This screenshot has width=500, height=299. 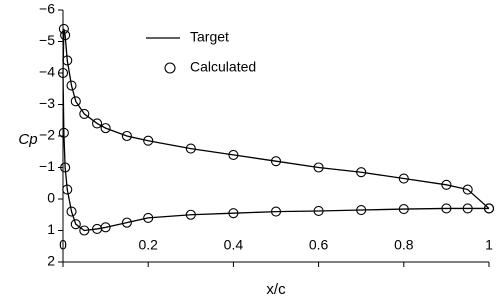 What do you see at coordinates (234, 245) in the screenshot?
I see `x-tick-label: 0.4` at bounding box center [234, 245].